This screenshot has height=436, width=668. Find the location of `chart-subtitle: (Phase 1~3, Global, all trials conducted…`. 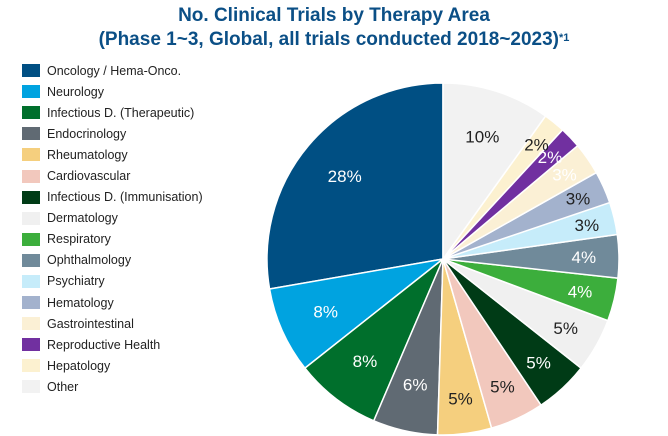

chart-subtitle: (Phase 1~3, Global, all trials conducted… is located at coordinates (329, 39).